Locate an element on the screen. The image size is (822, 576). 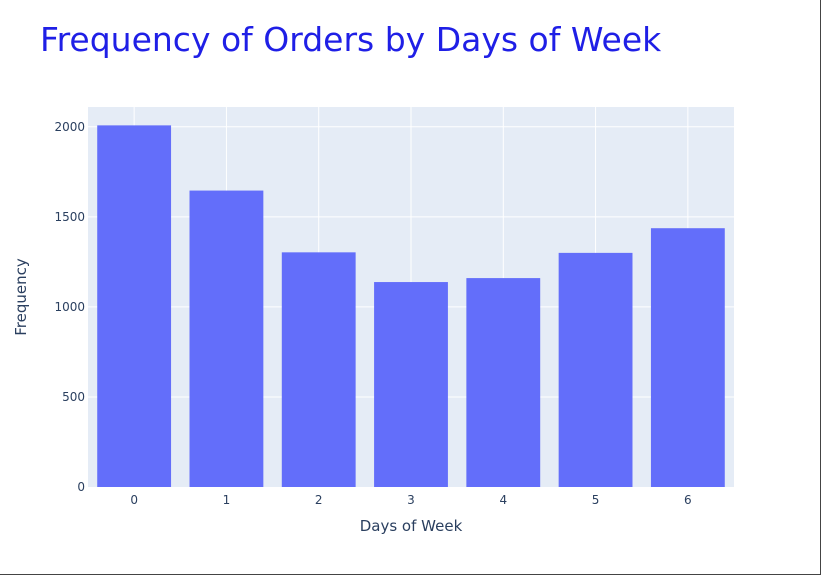
chart-title: Frequency of Orders by Days of Week is located at coordinates (351, 39).